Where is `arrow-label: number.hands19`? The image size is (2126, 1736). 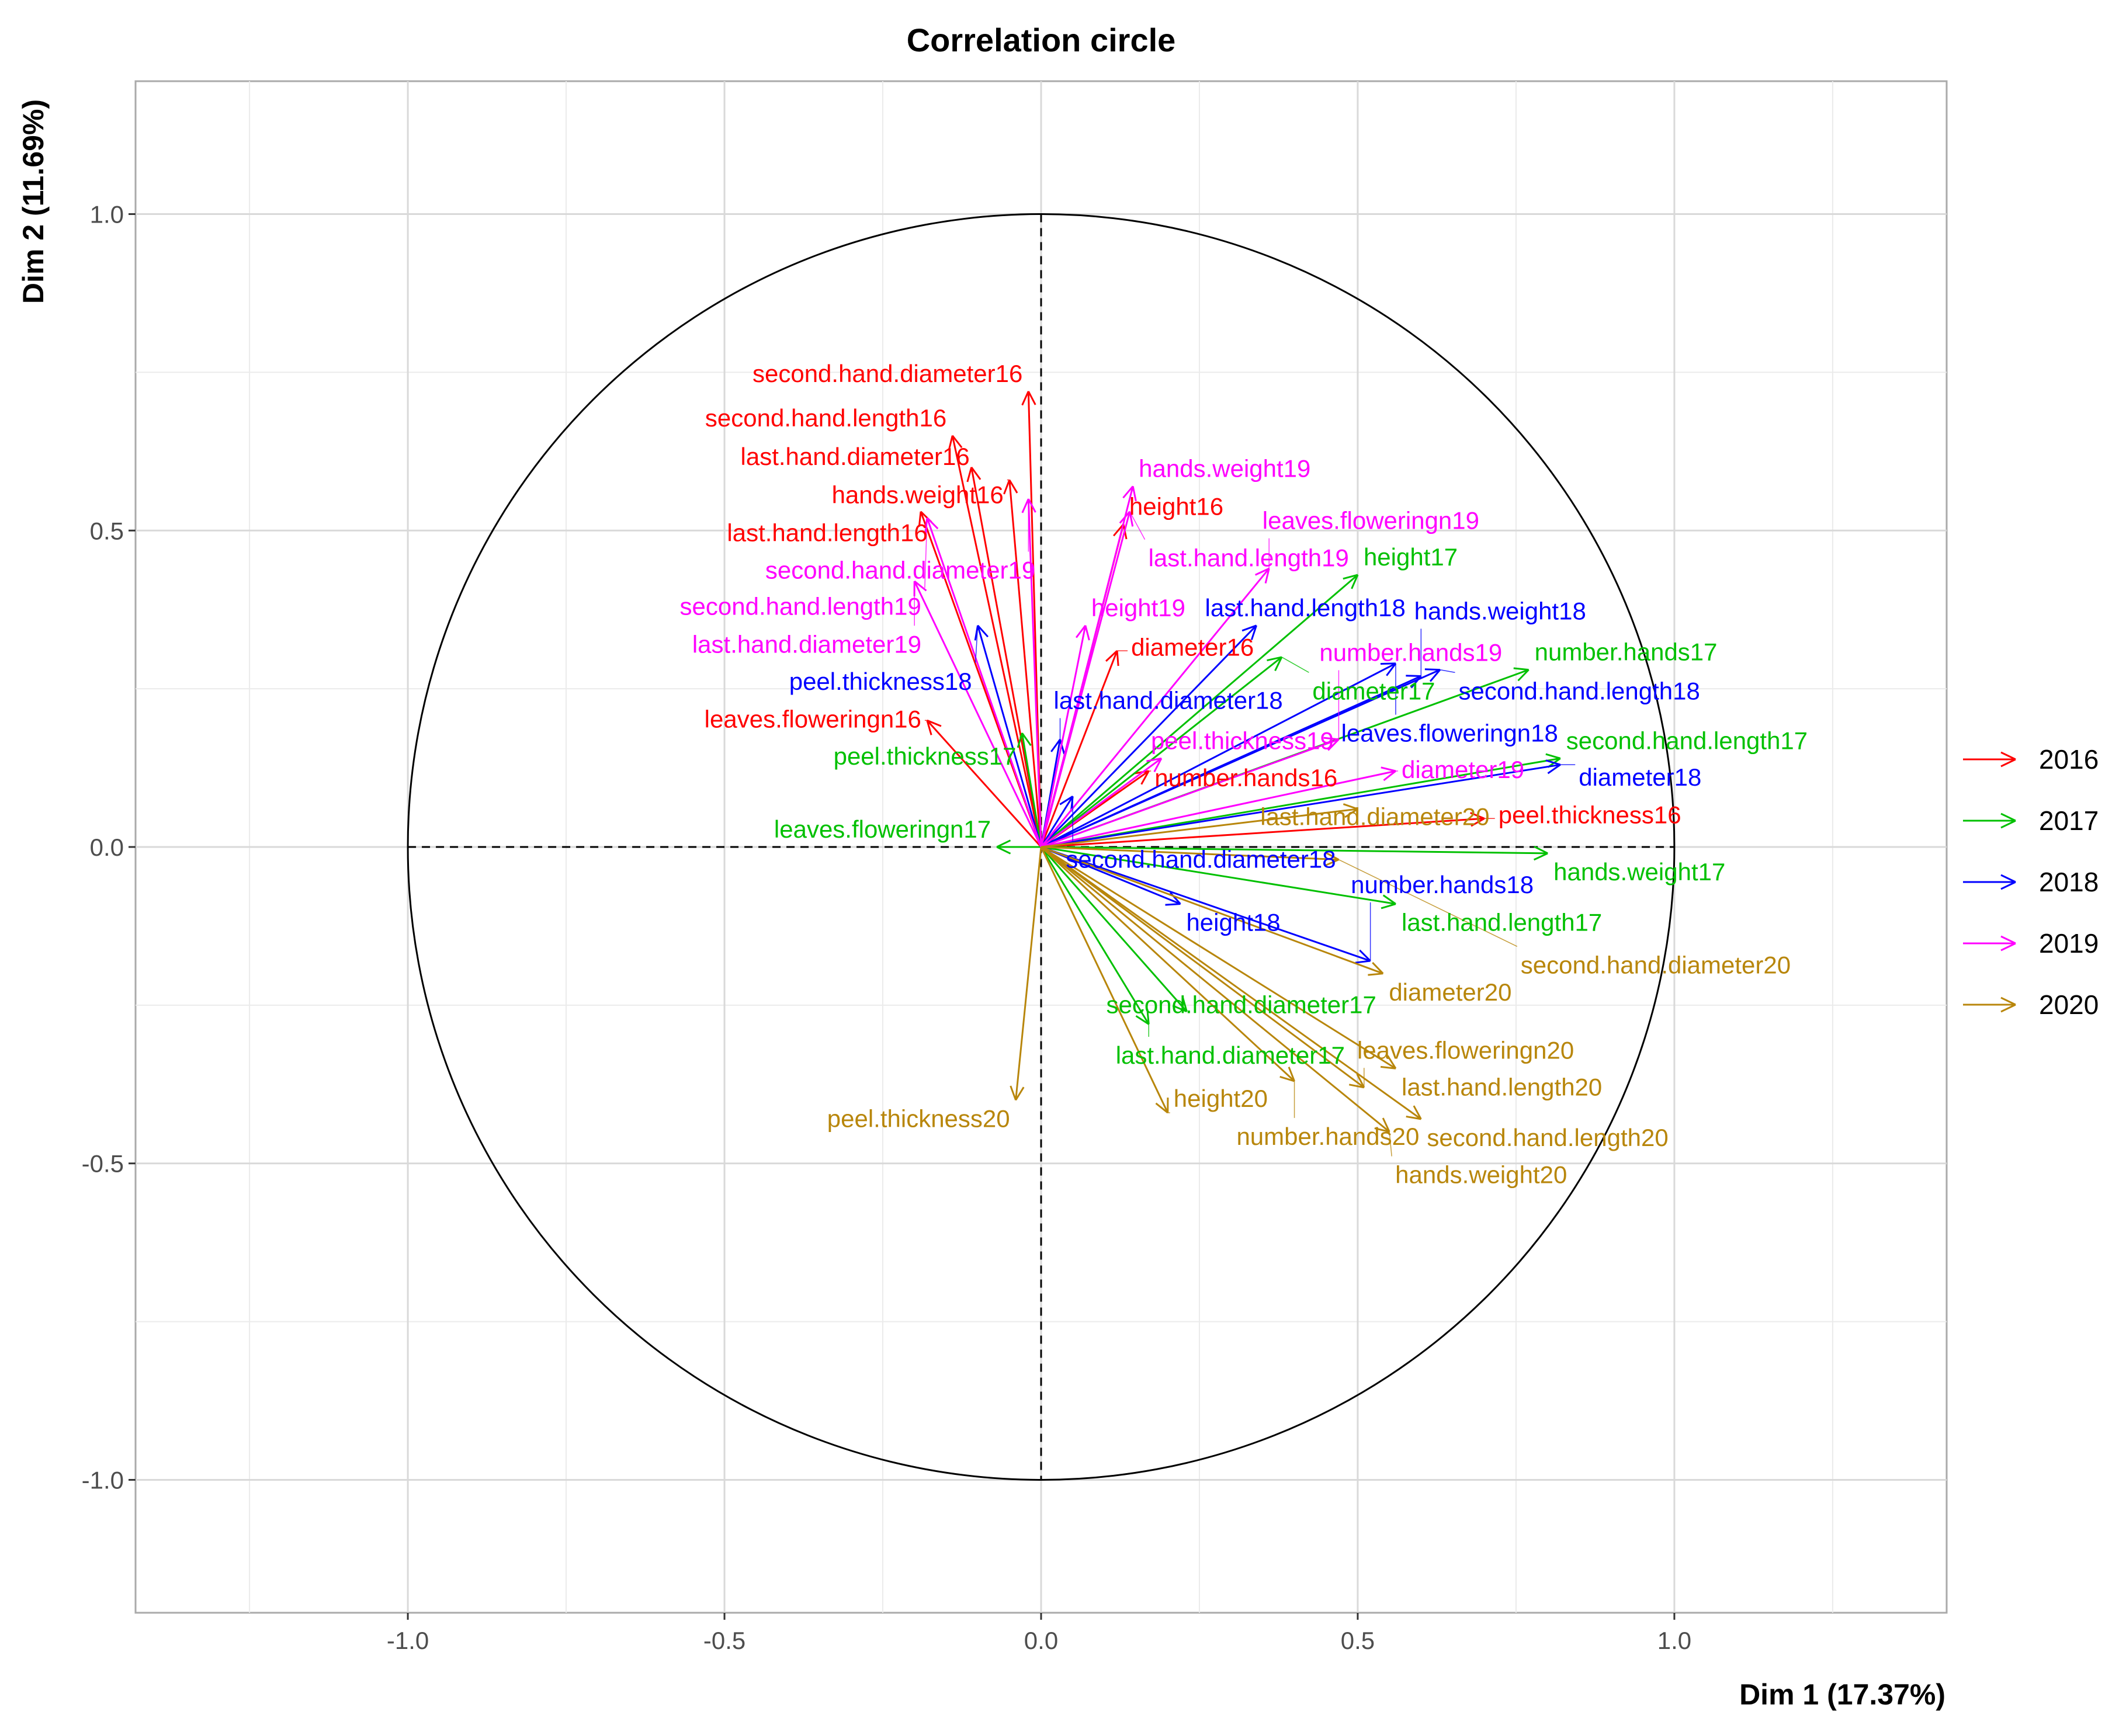
arrow-label: number.hands19 is located at coordinates (1410, 652).